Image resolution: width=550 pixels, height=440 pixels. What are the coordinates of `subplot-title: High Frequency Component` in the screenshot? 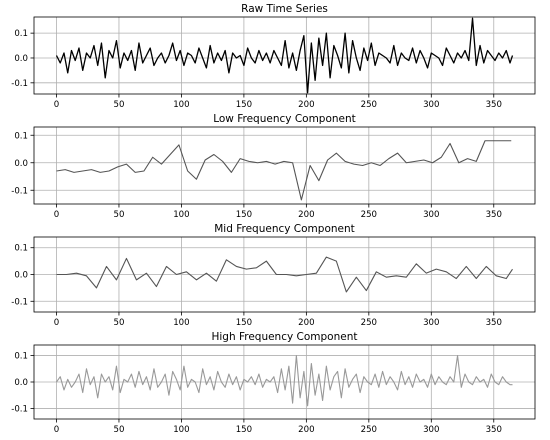 It's located at (284, 337).